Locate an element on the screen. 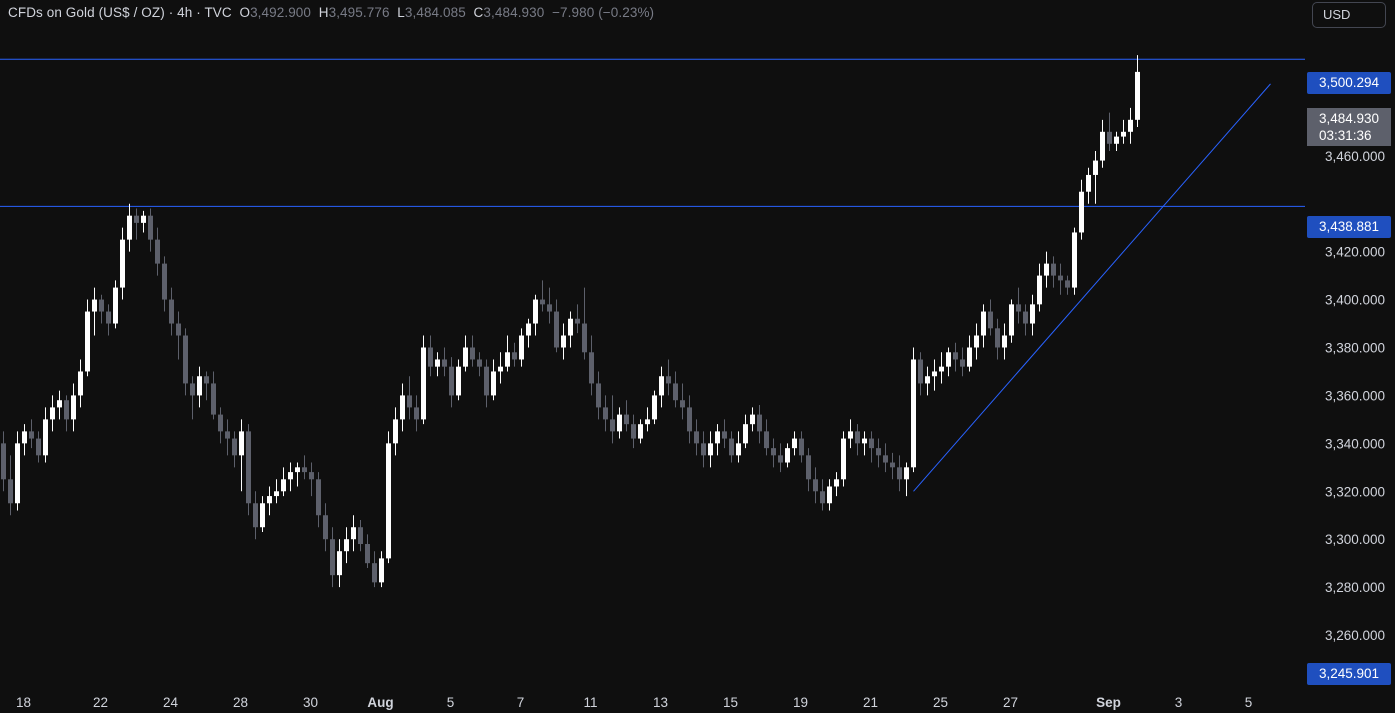  x-tick-label: 11 is located at coordinates (590, 702).